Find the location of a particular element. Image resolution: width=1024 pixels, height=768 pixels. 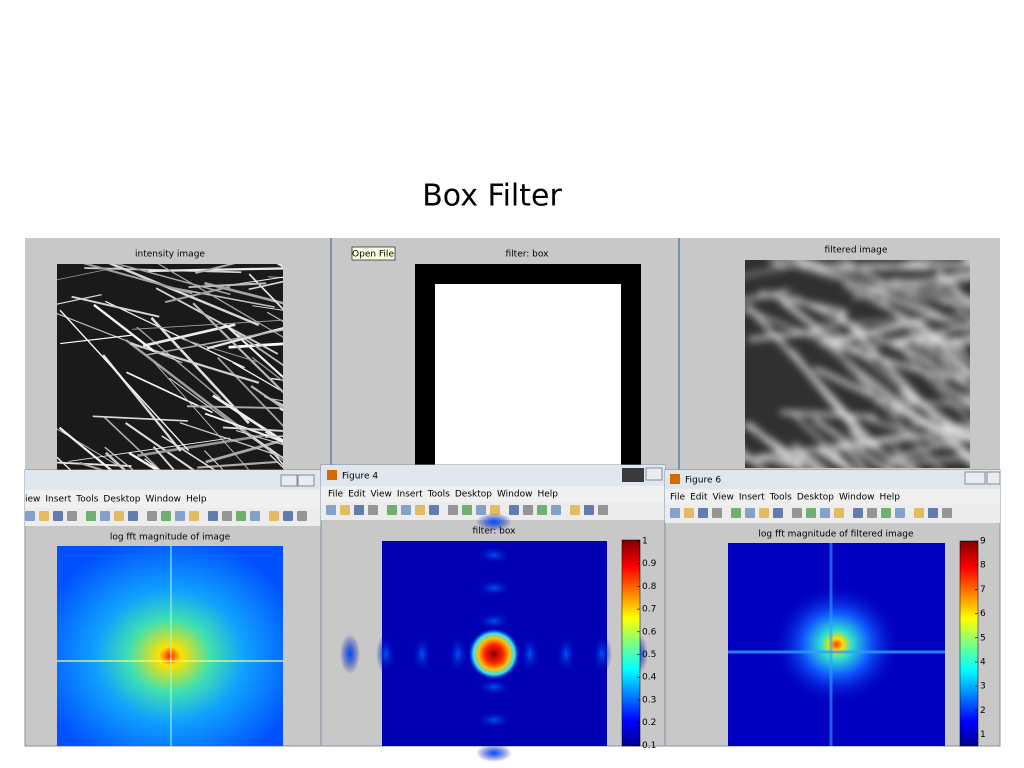

plot-title: log fft magnitude of filtered image is located at coordinates (836, 535).